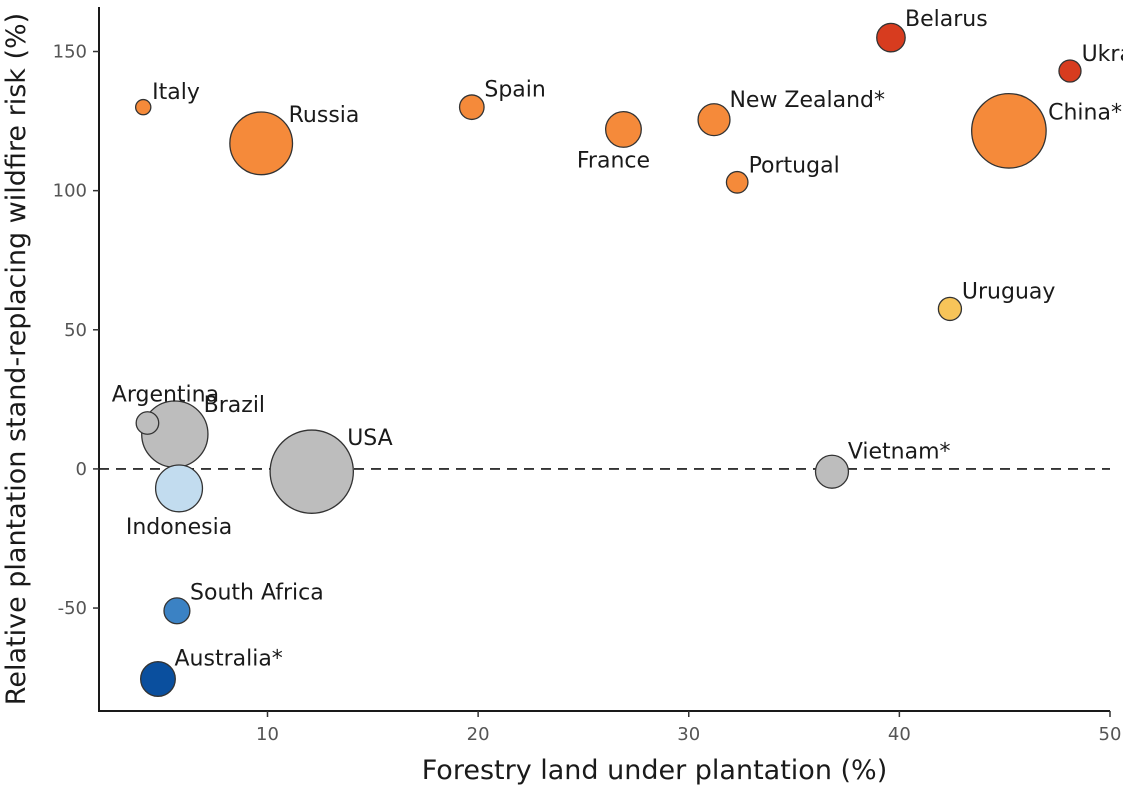 The height and width of the screenshot is (788, 1123). What do you see at coordinates (234, 405) in the screenshot?
I see `point-label: Brazil` at bounding box center [234, 405].